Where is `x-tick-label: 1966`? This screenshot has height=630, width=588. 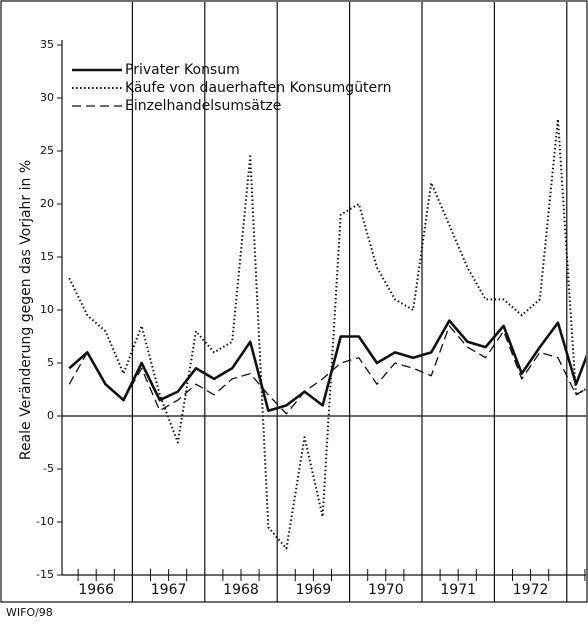 x-tick-label: 1966 is located at coordinates (96, 590).